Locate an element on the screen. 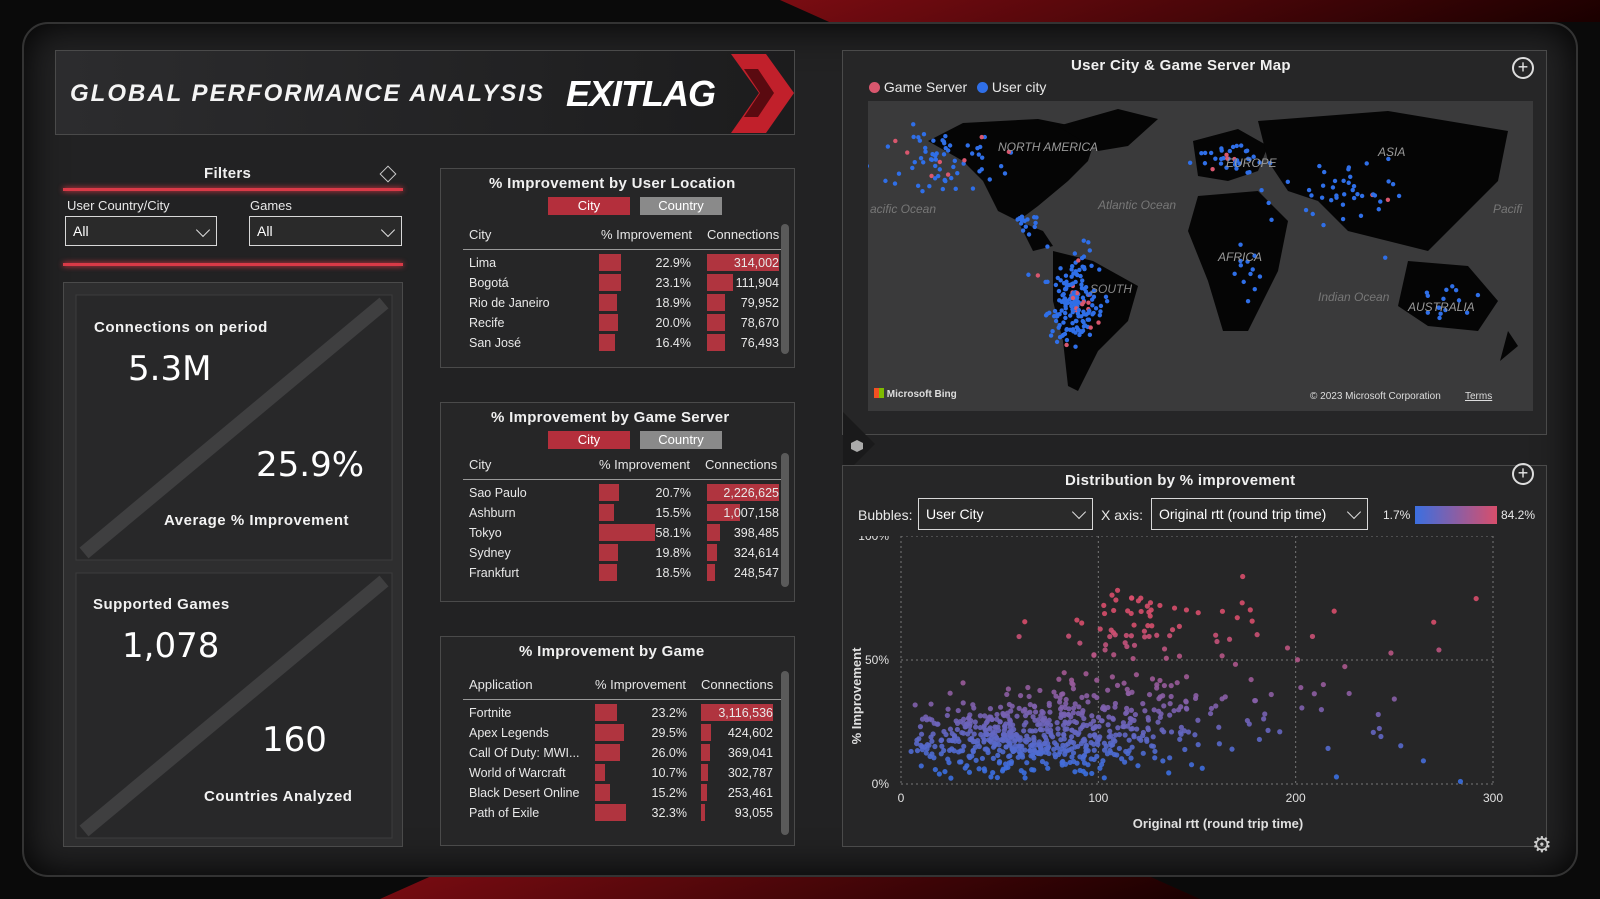 Image resolution: width=1600 pixels, height=899 pixels. scatter-zoom-icon: + is located at coordinates (1523, 474).